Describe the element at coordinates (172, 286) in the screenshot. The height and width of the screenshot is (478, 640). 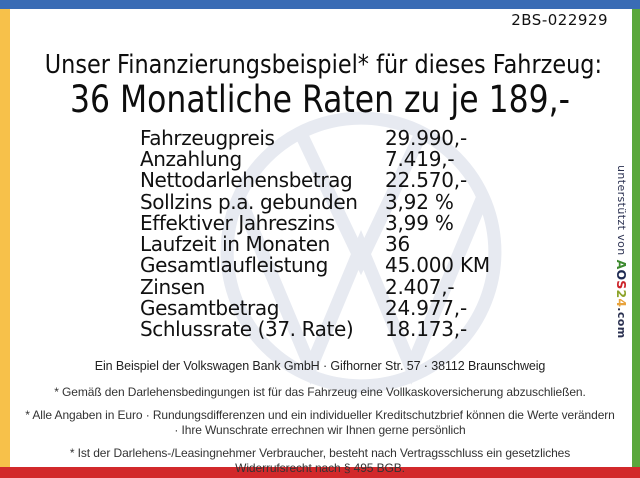
I see `row-label: Zinsen` at that location.